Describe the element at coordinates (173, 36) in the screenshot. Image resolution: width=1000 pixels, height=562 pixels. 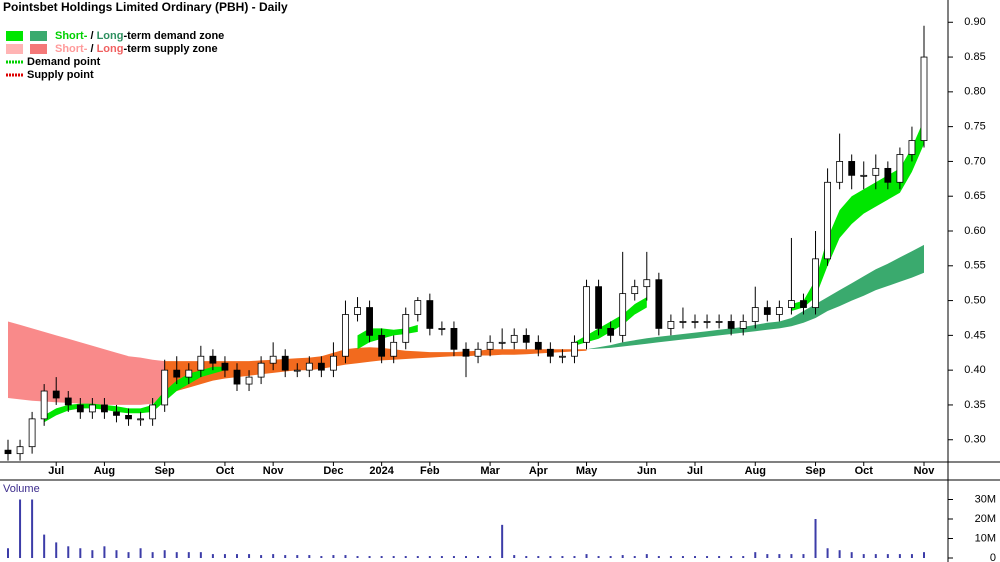
I see `legend-text: -term demand zone` at that location.